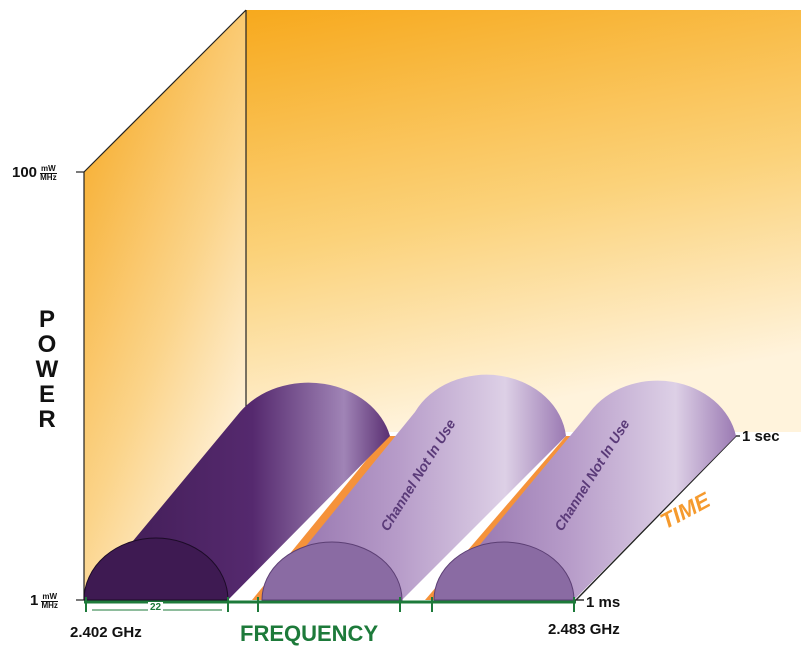  Describe the element at coordinates (47, 369) in the screenshot. I see `power-axis-letter: W` at that location.